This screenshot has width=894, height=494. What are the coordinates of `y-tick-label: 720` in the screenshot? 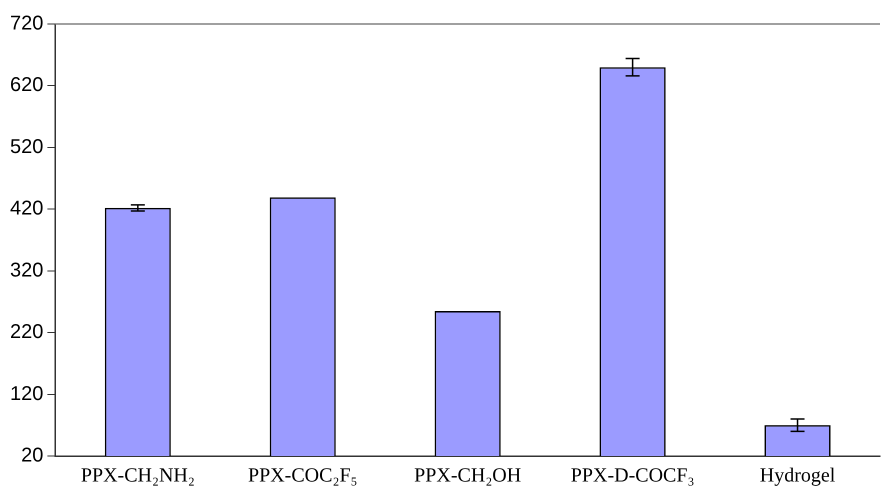 It's located at (27, 23).